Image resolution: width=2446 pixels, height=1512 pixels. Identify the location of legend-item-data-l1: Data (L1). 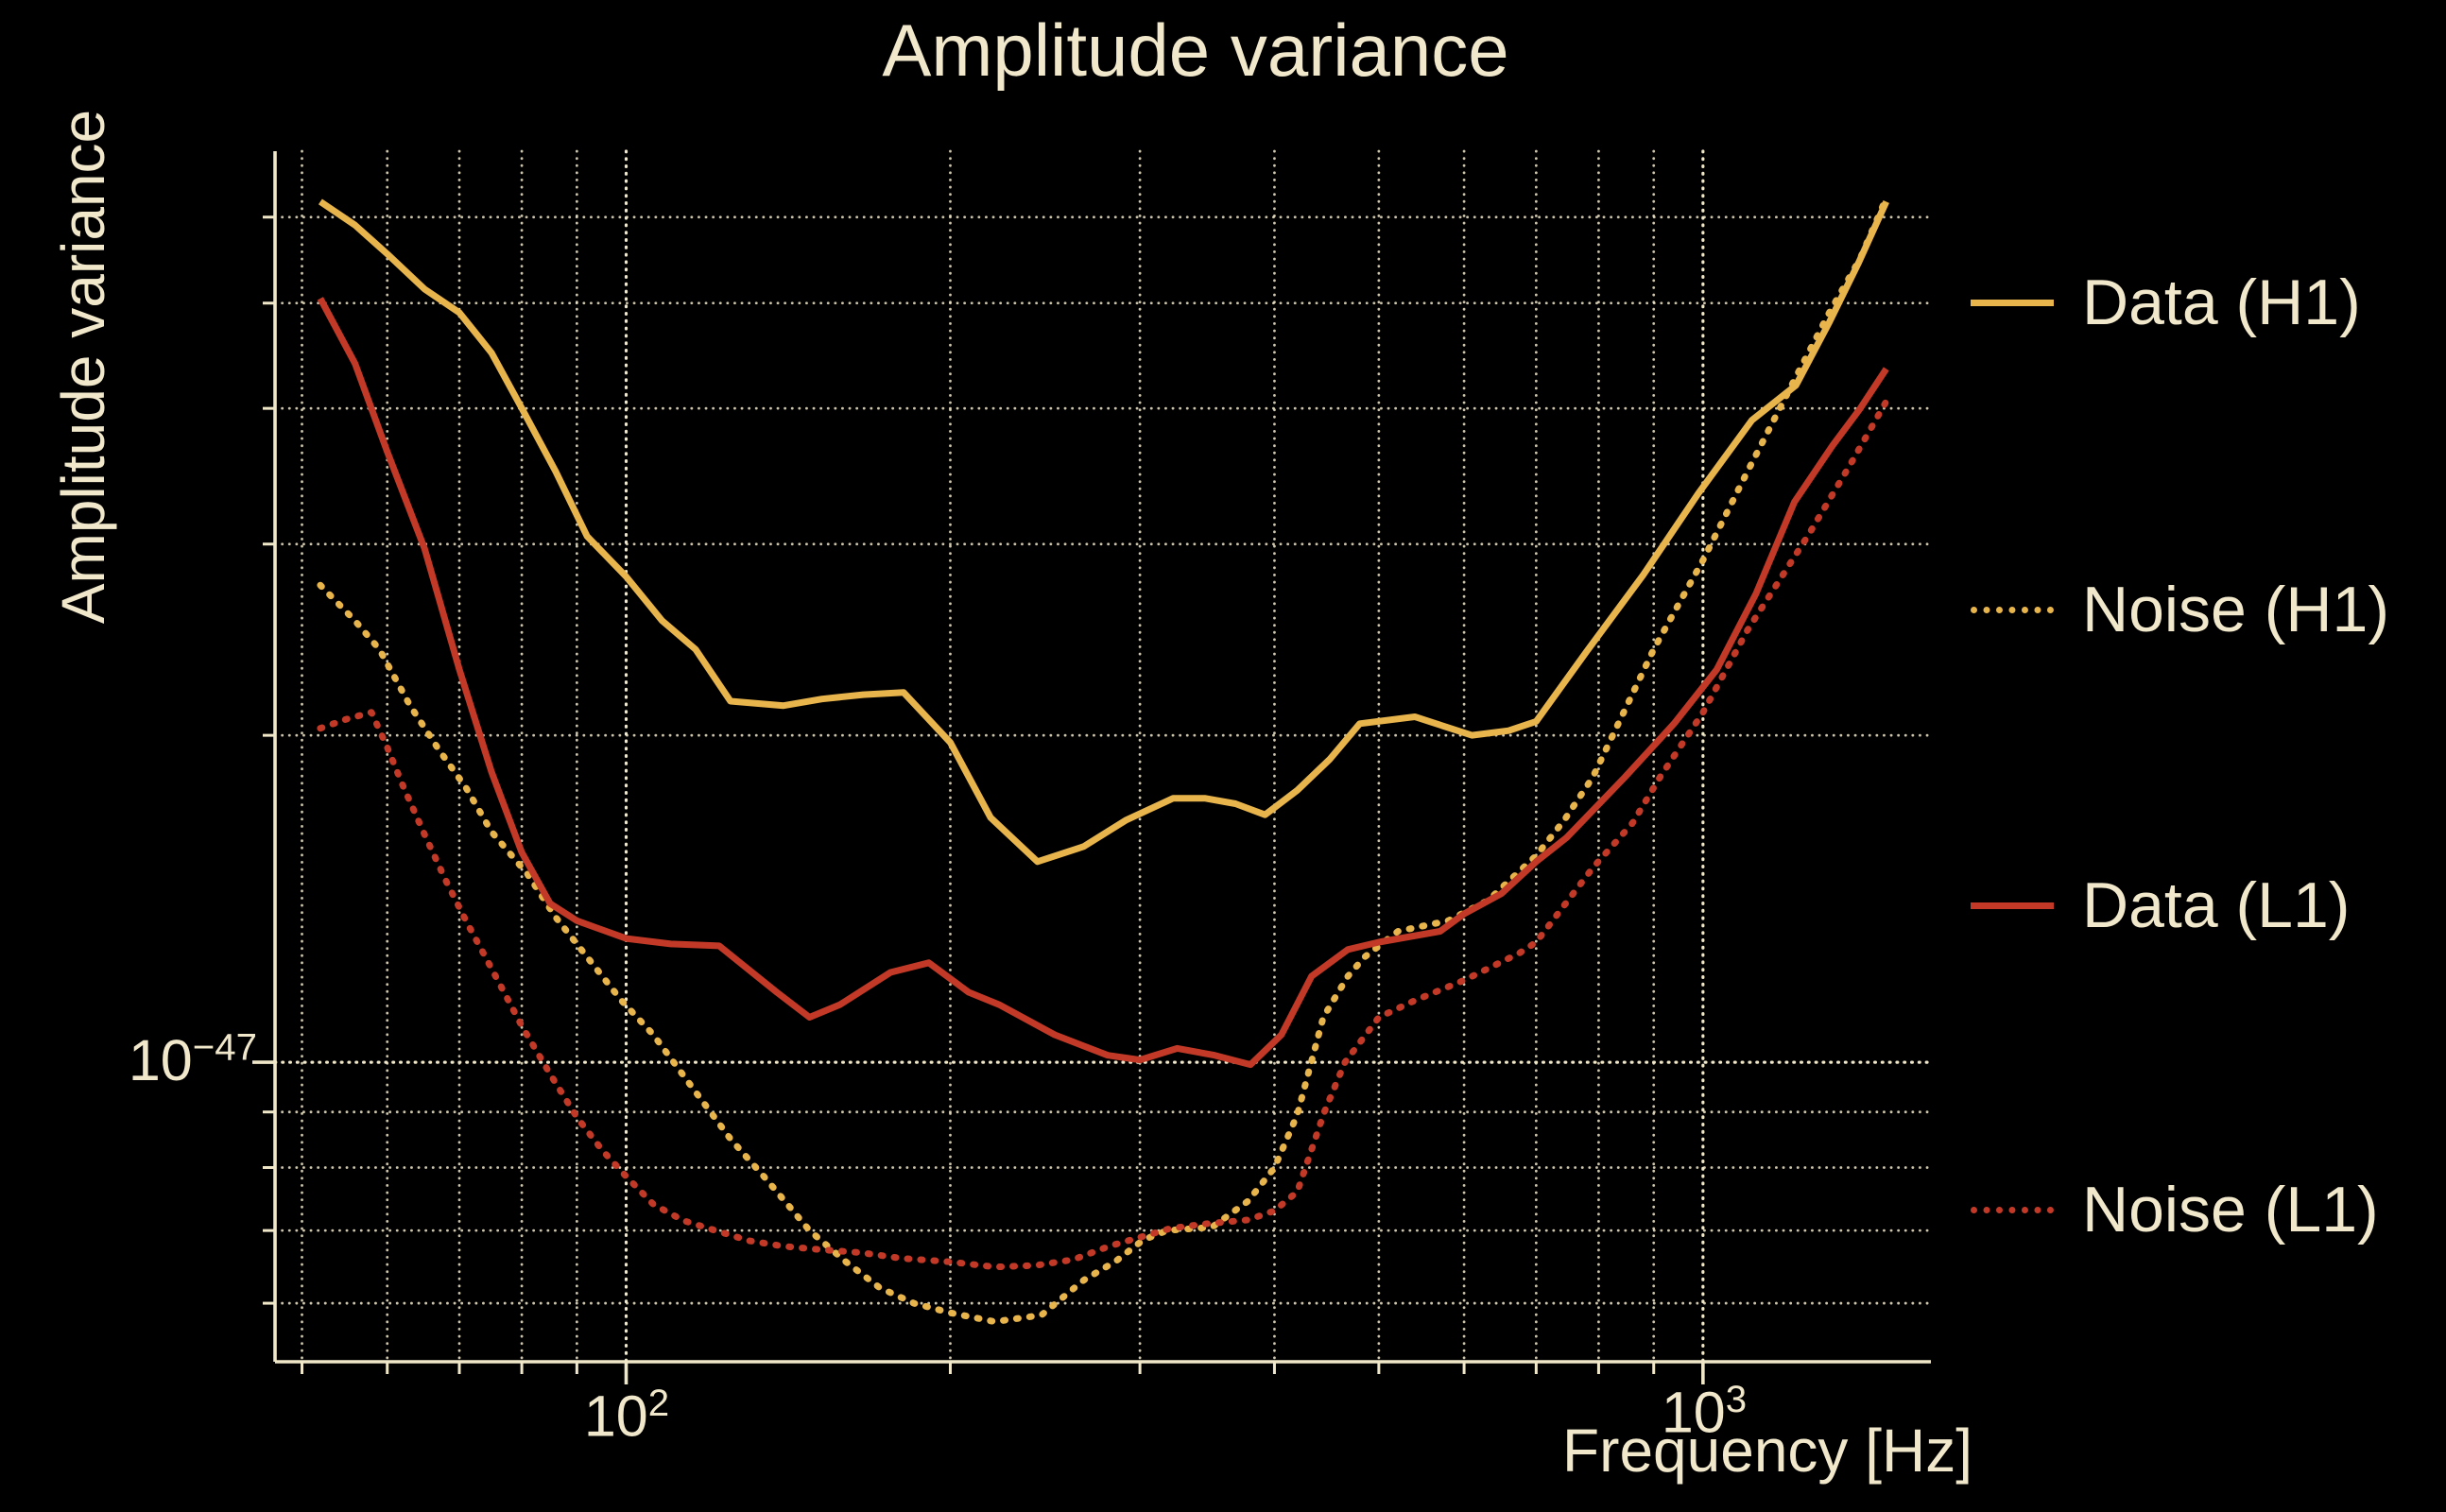
(2160, 905).